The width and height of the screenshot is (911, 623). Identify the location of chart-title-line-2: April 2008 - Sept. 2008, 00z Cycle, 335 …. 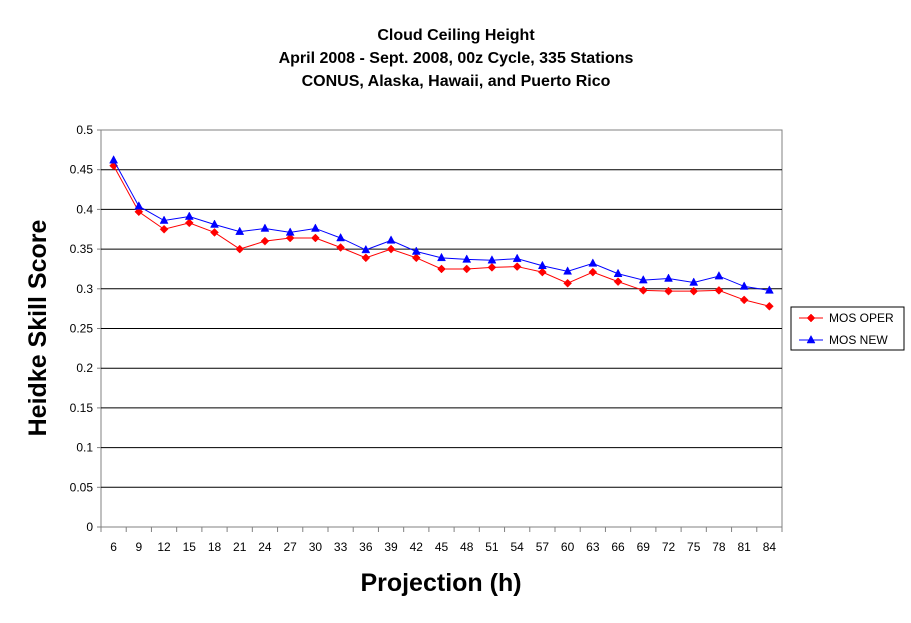
(456, 58).